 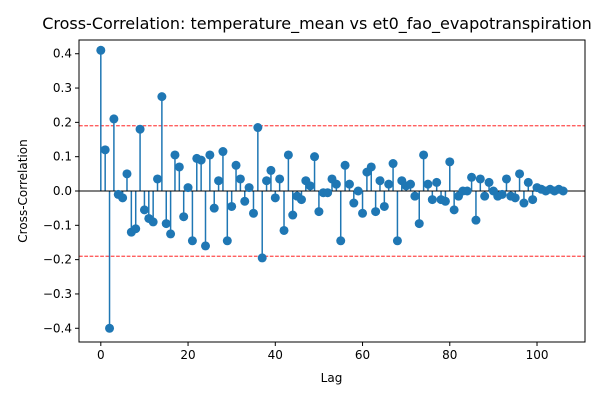 What do you see at coordinates (275, 355) in the screenshot?
I see `x-tick-label: 40` at bounding box center [275, 355].